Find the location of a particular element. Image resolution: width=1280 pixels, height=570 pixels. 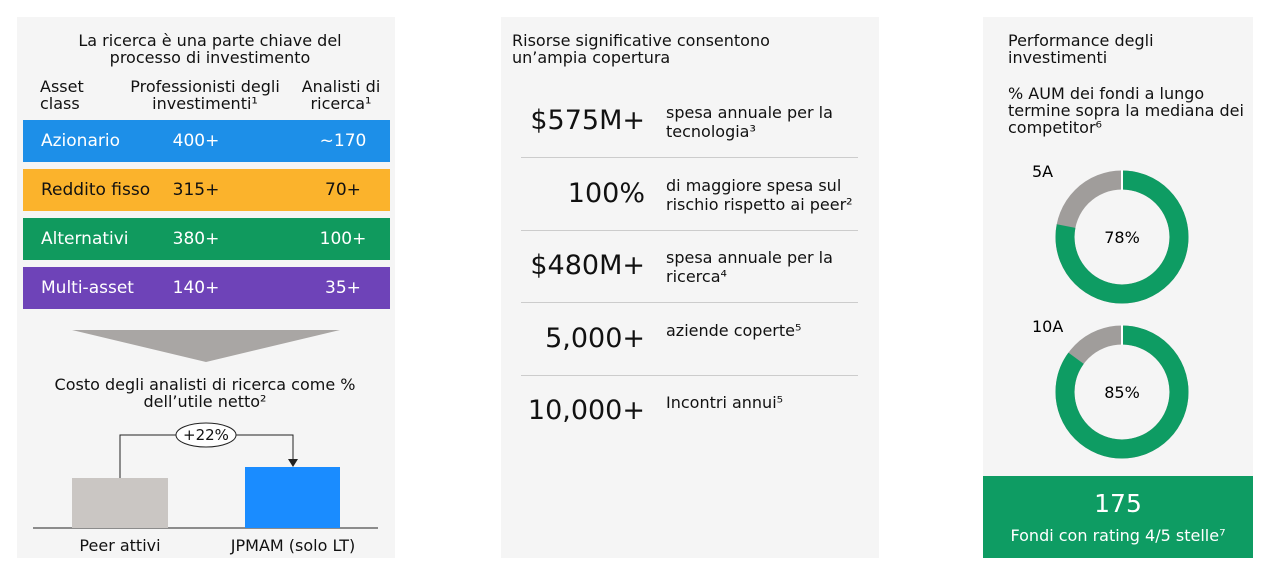

cell: 400+ is located at coordinates (196, 141).